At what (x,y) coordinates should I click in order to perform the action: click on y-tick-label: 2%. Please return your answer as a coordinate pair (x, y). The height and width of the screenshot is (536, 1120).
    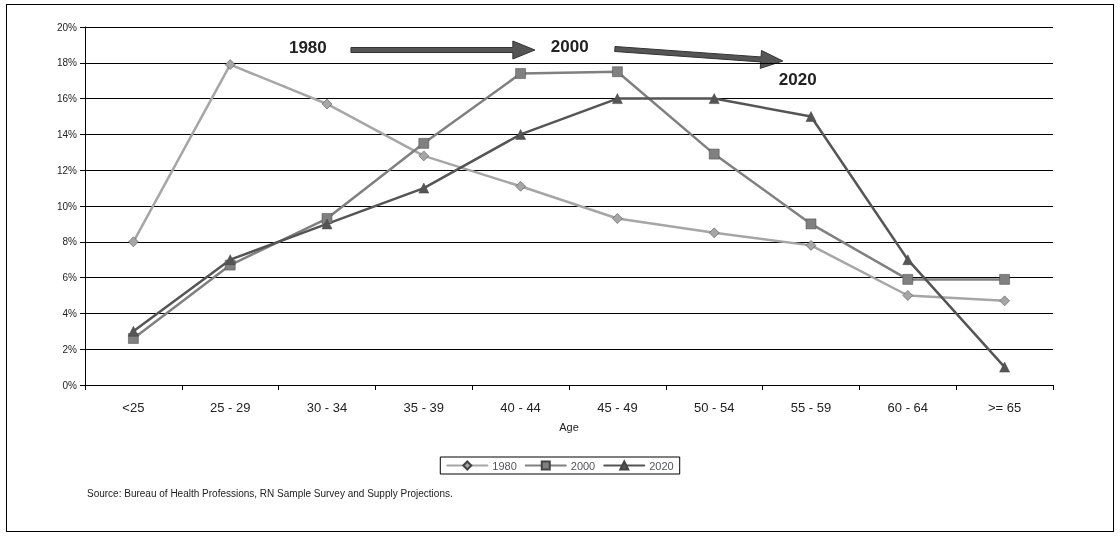
    Looking at the image, I should click on (70, 349).